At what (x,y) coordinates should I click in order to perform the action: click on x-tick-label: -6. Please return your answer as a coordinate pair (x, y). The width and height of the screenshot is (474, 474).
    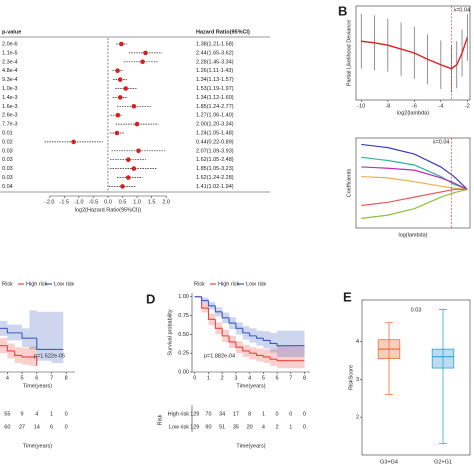
    Looking at the image, I should click on (414, 106).